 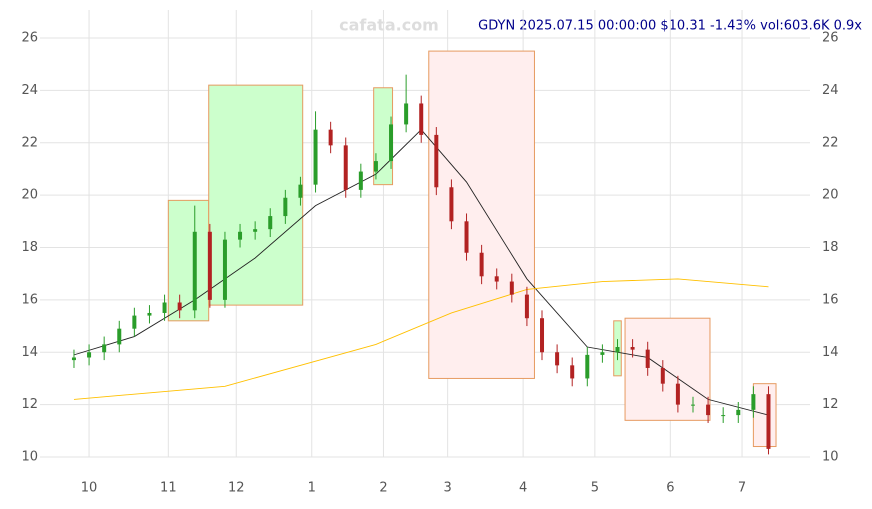 What do you see at coordinates (830, 352) in the screenshot?
I see `y-tick-label-right: 14` at bounding box center [830, 352].